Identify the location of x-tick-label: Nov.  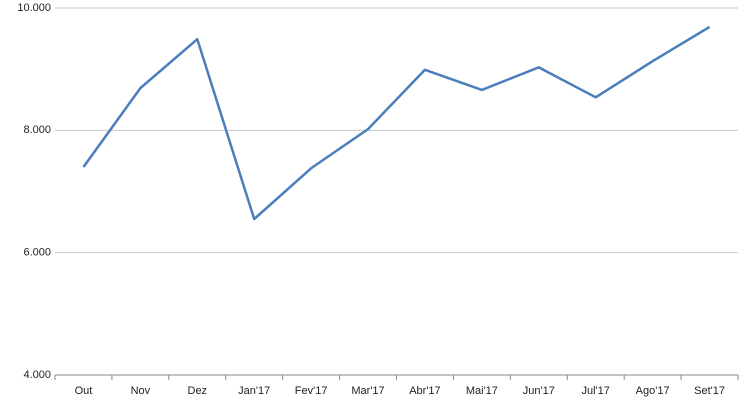
(141, 391).